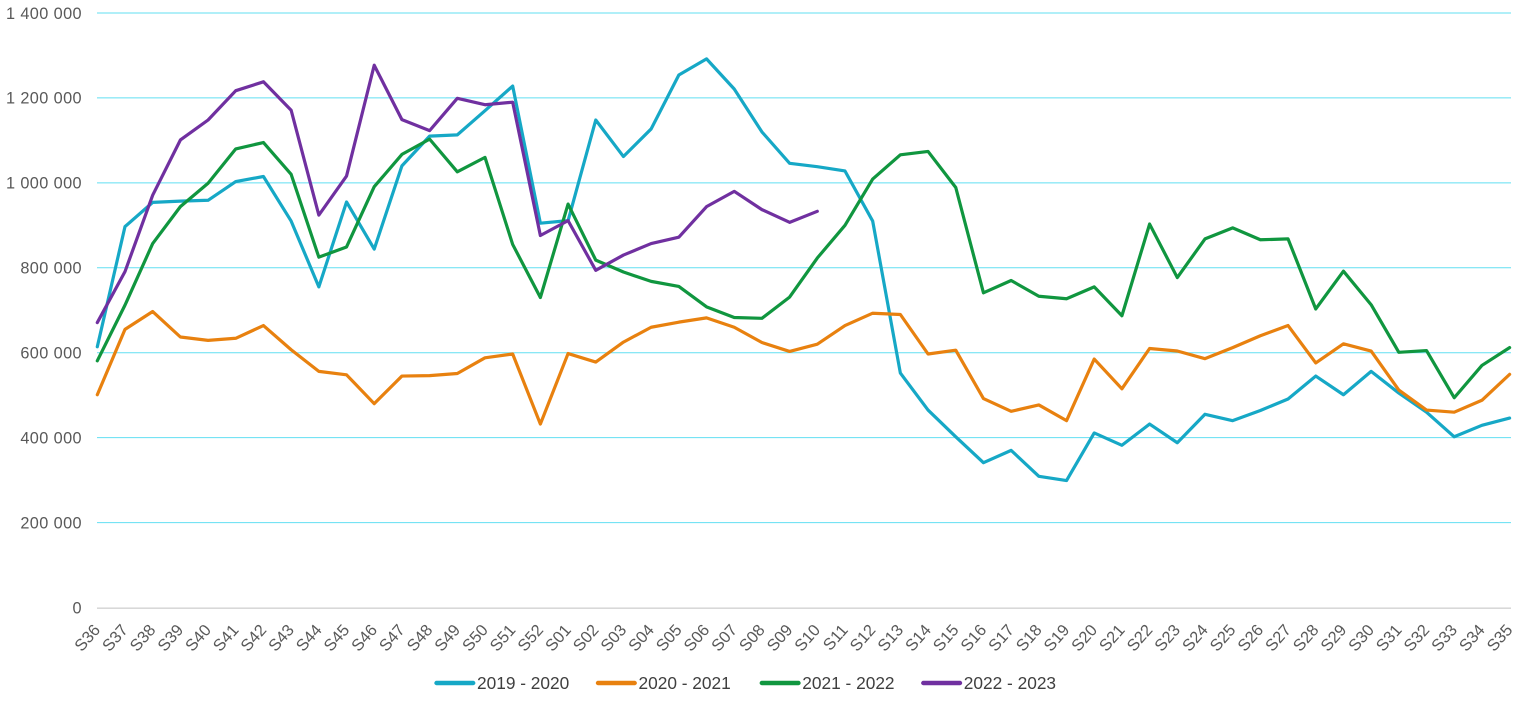 Image resolution: width=1518 pixels, height=702 pixels. I want to click on svg-text: 2019 - 2020, so click(523, 683).